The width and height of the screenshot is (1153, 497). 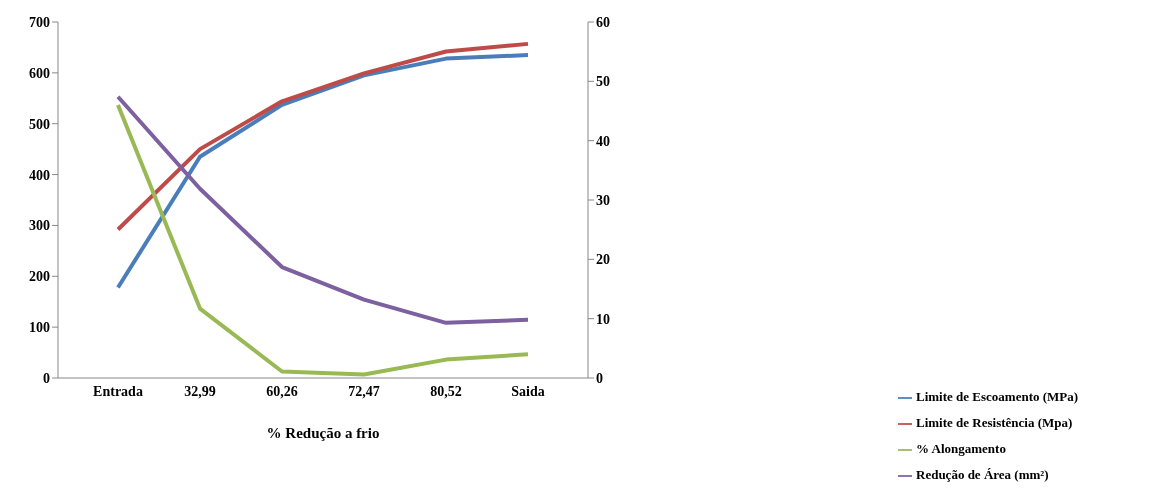 What do you see at coordinates (39, 226) in the screenshot?
I see `y-tick-label: 300` at bounding box center [39, 226].